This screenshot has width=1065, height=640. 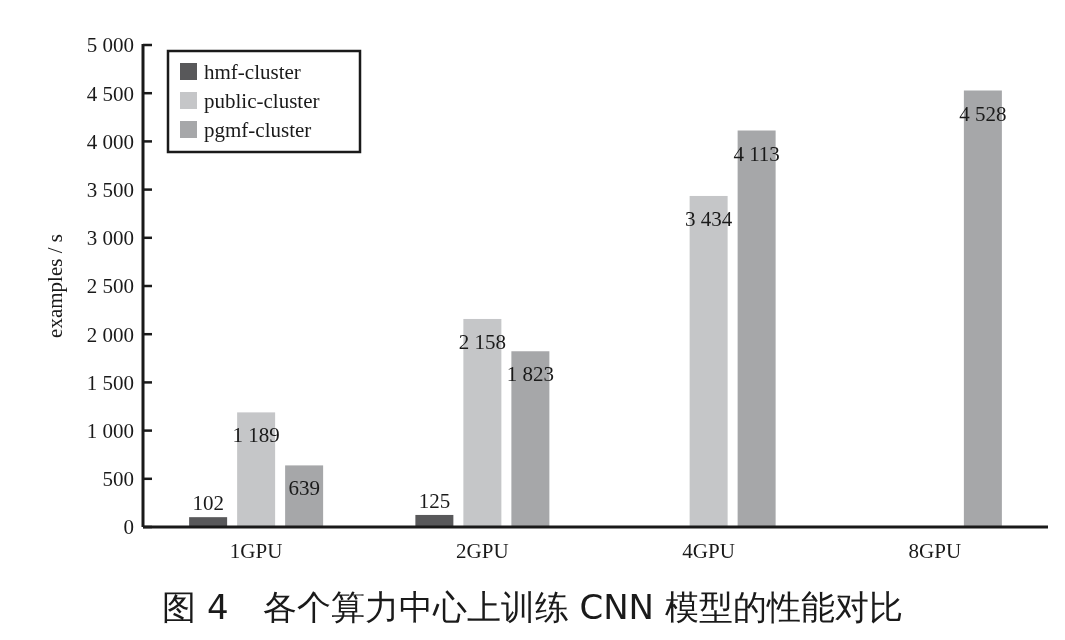 What do you see at coordinates (110, 334) in the screenshot?
I see `y-tick-label: 2 000` at bounding box center [110, 334].